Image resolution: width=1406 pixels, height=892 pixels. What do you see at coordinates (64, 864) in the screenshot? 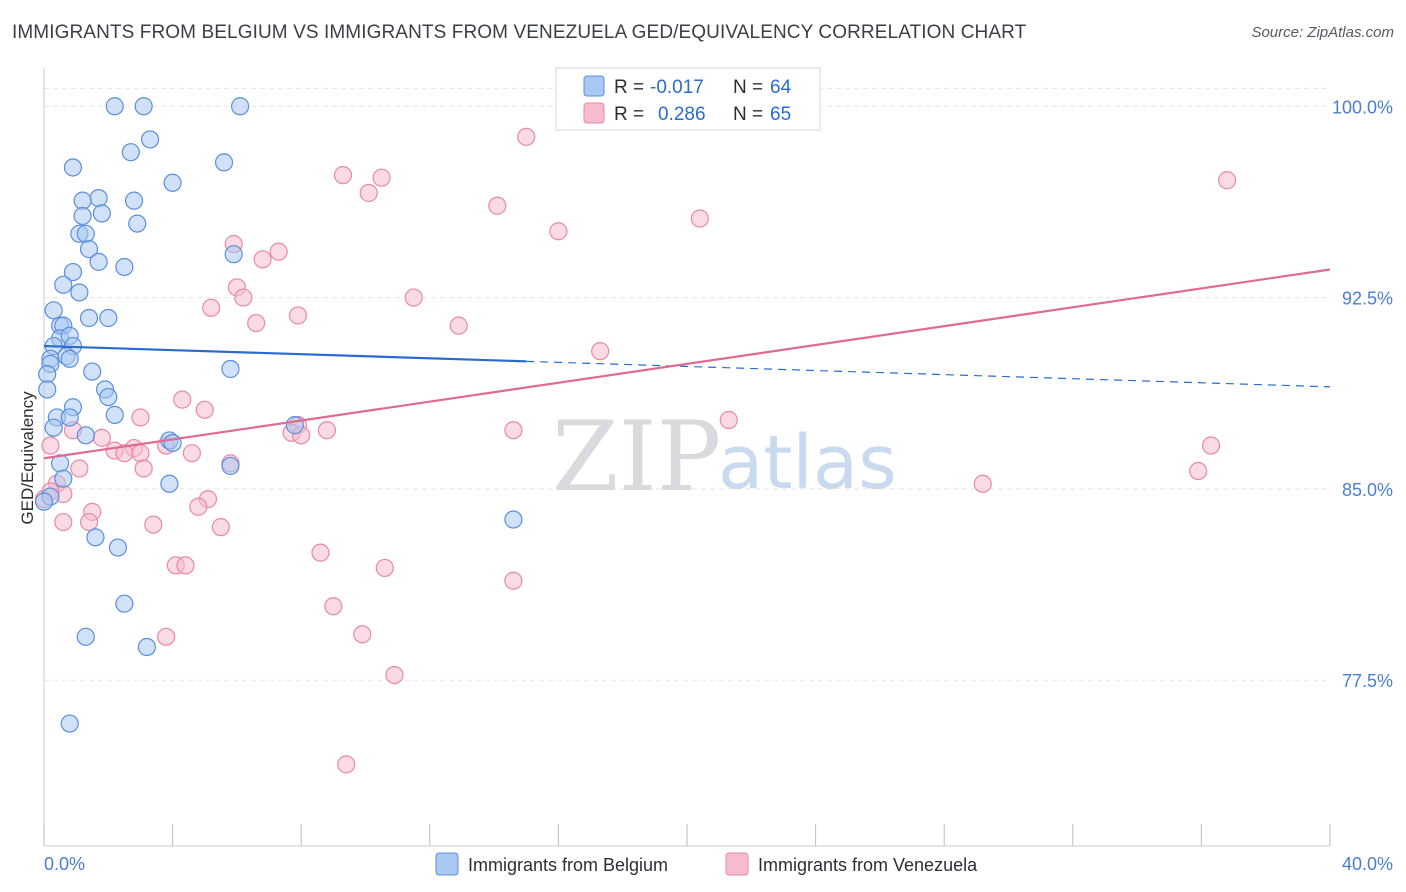
I see `x-tick-label-min: 0.0%` at bounding box center [64, 864].